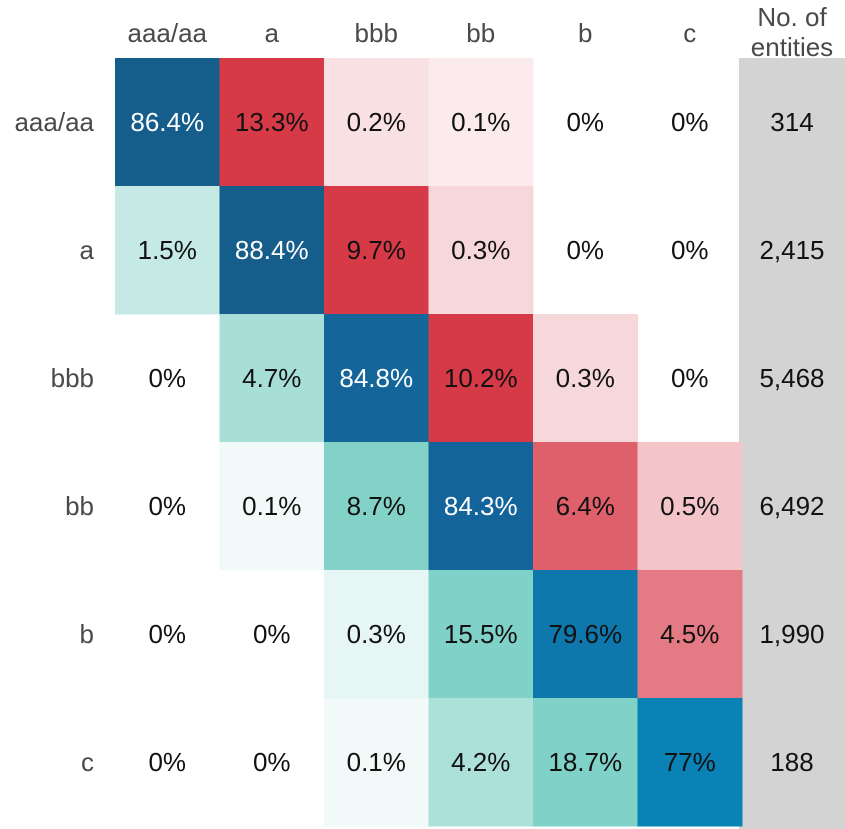  Describe the element at coordinates (791, 634) in the screenshot. I see `entity-count-4: 1,990` at that location.